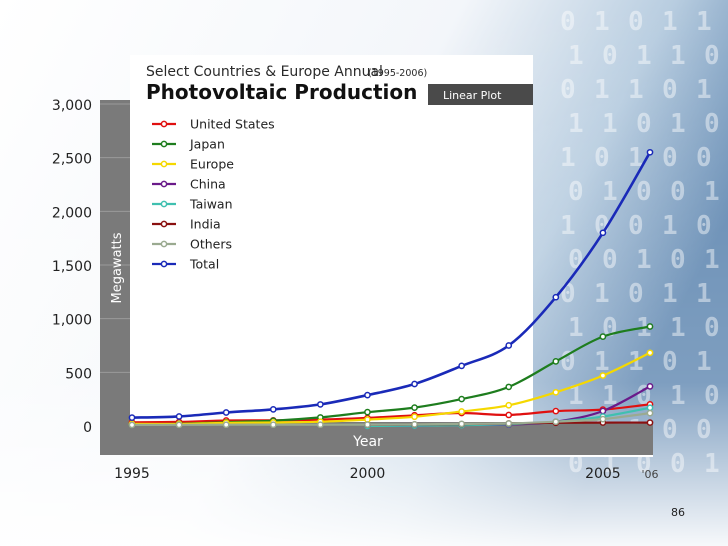 This screenshot has width=728, height=546. What do you see at coordinates (212, 164) in the screenshot?
I see `legend-label-europe: Europe` at bounding box center [212, 164].